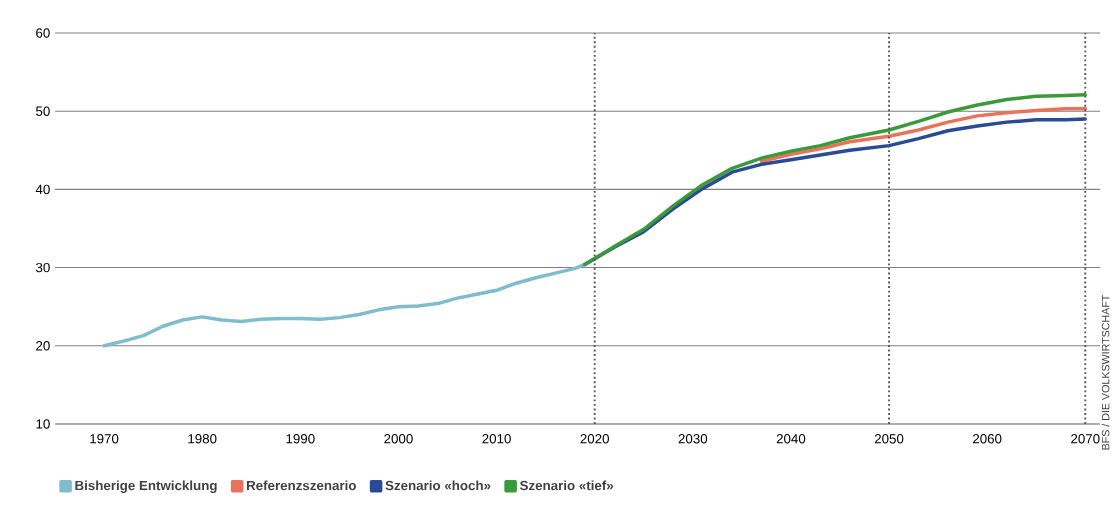 Image resolution: width=1114 pixels, height=510 pixels. I want to click on y-tick-label: 10, so click(43, 424).